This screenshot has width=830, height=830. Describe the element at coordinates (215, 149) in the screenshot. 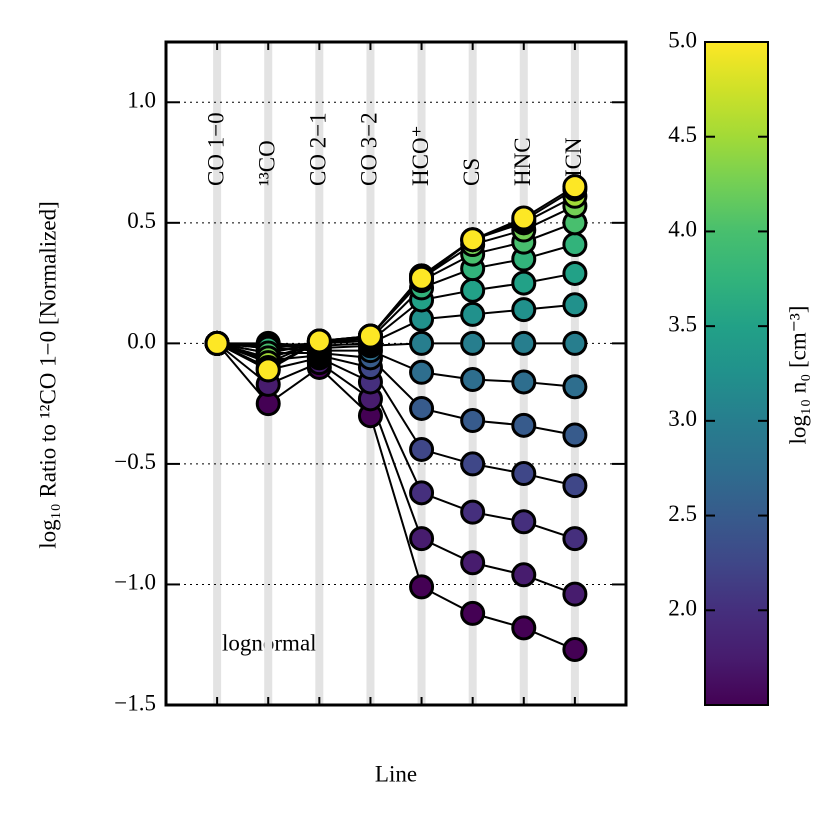

I see `category-label: CO 1−0` at that location.